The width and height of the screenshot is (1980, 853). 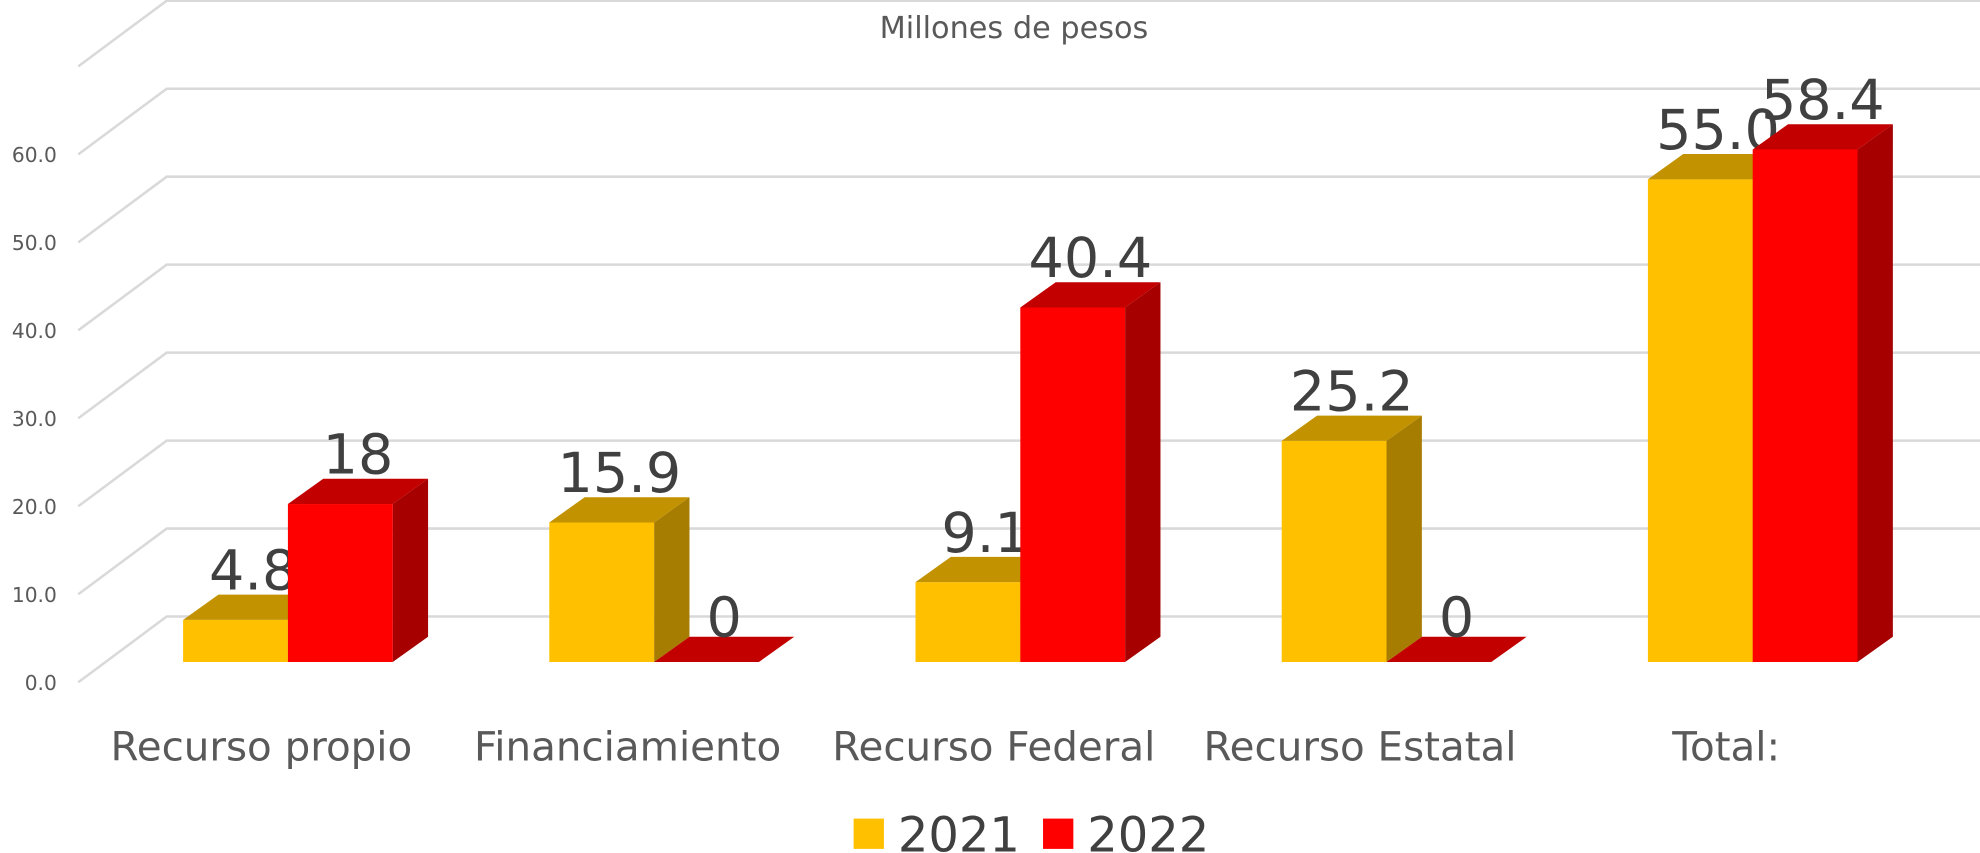 I want to click on x-tick-label: Total:, so click(x=1725, y=746).